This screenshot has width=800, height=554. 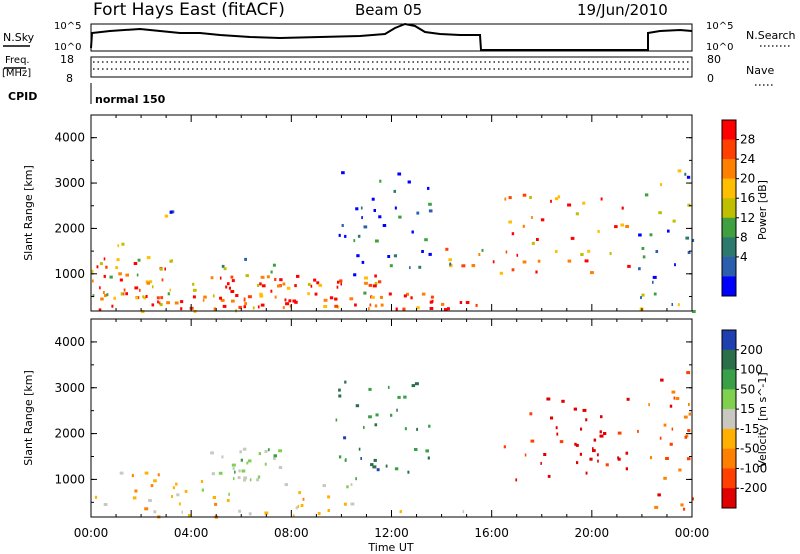 I want to click on nsearch-tick-bottom: 10^0, so click(x=719, y=47).